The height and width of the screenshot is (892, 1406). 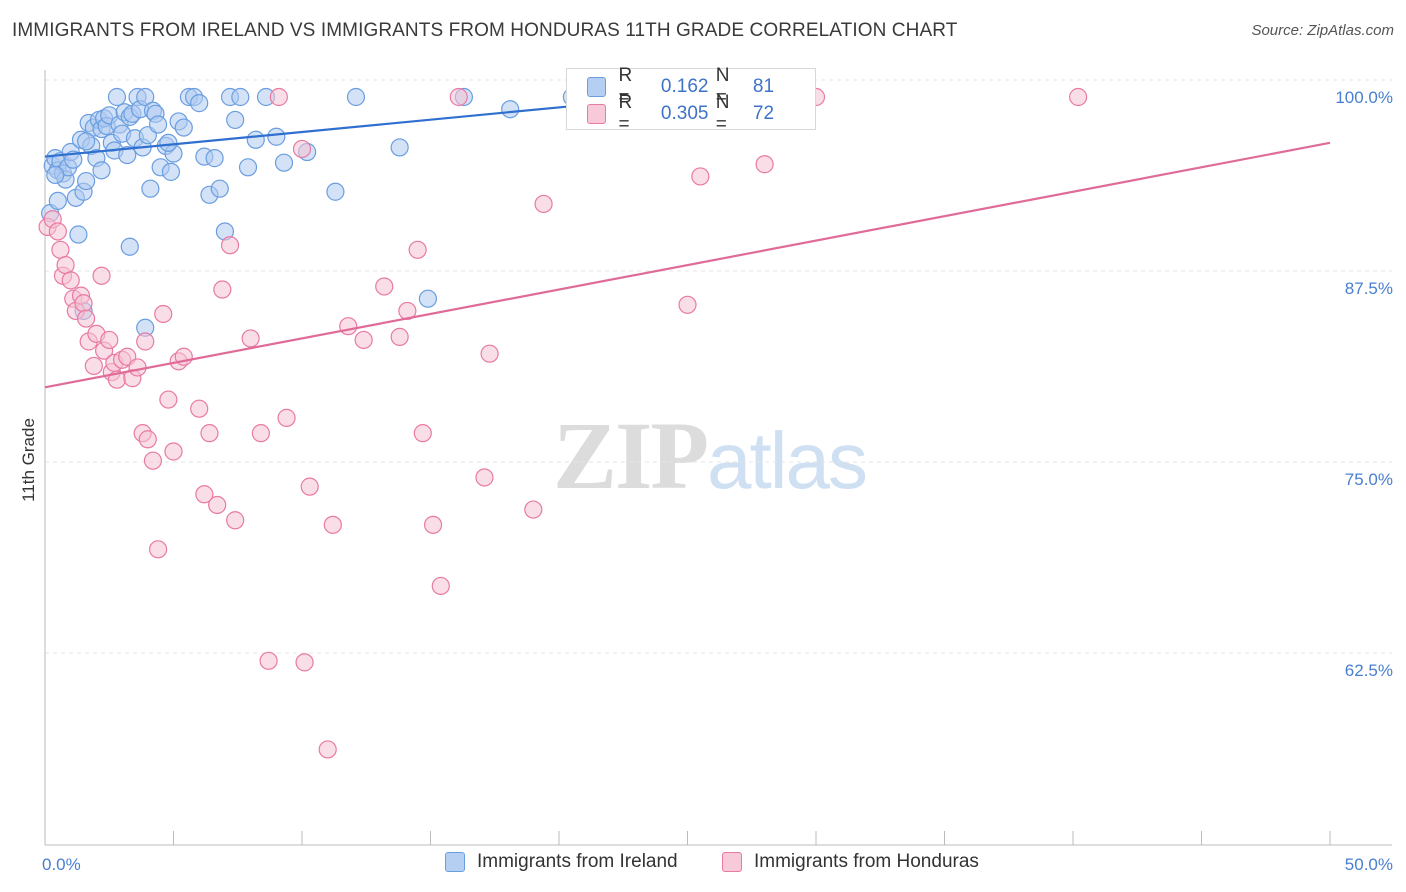 I want to click on series-ireland, so click(x=311, y=212).